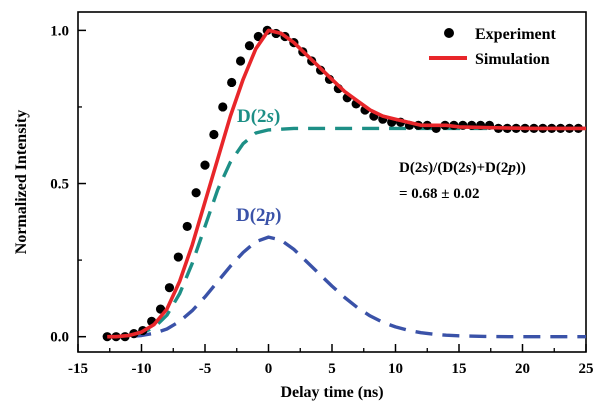 The height and width of the screenshot is (405, 600). Describe the element at coordinates (269, 369) in the screenshot. I see `x-tick-label: 0` at that location.